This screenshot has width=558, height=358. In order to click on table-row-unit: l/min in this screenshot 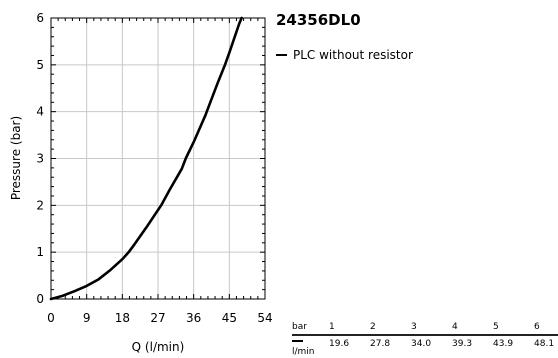, I will do `click(303, 352)`.